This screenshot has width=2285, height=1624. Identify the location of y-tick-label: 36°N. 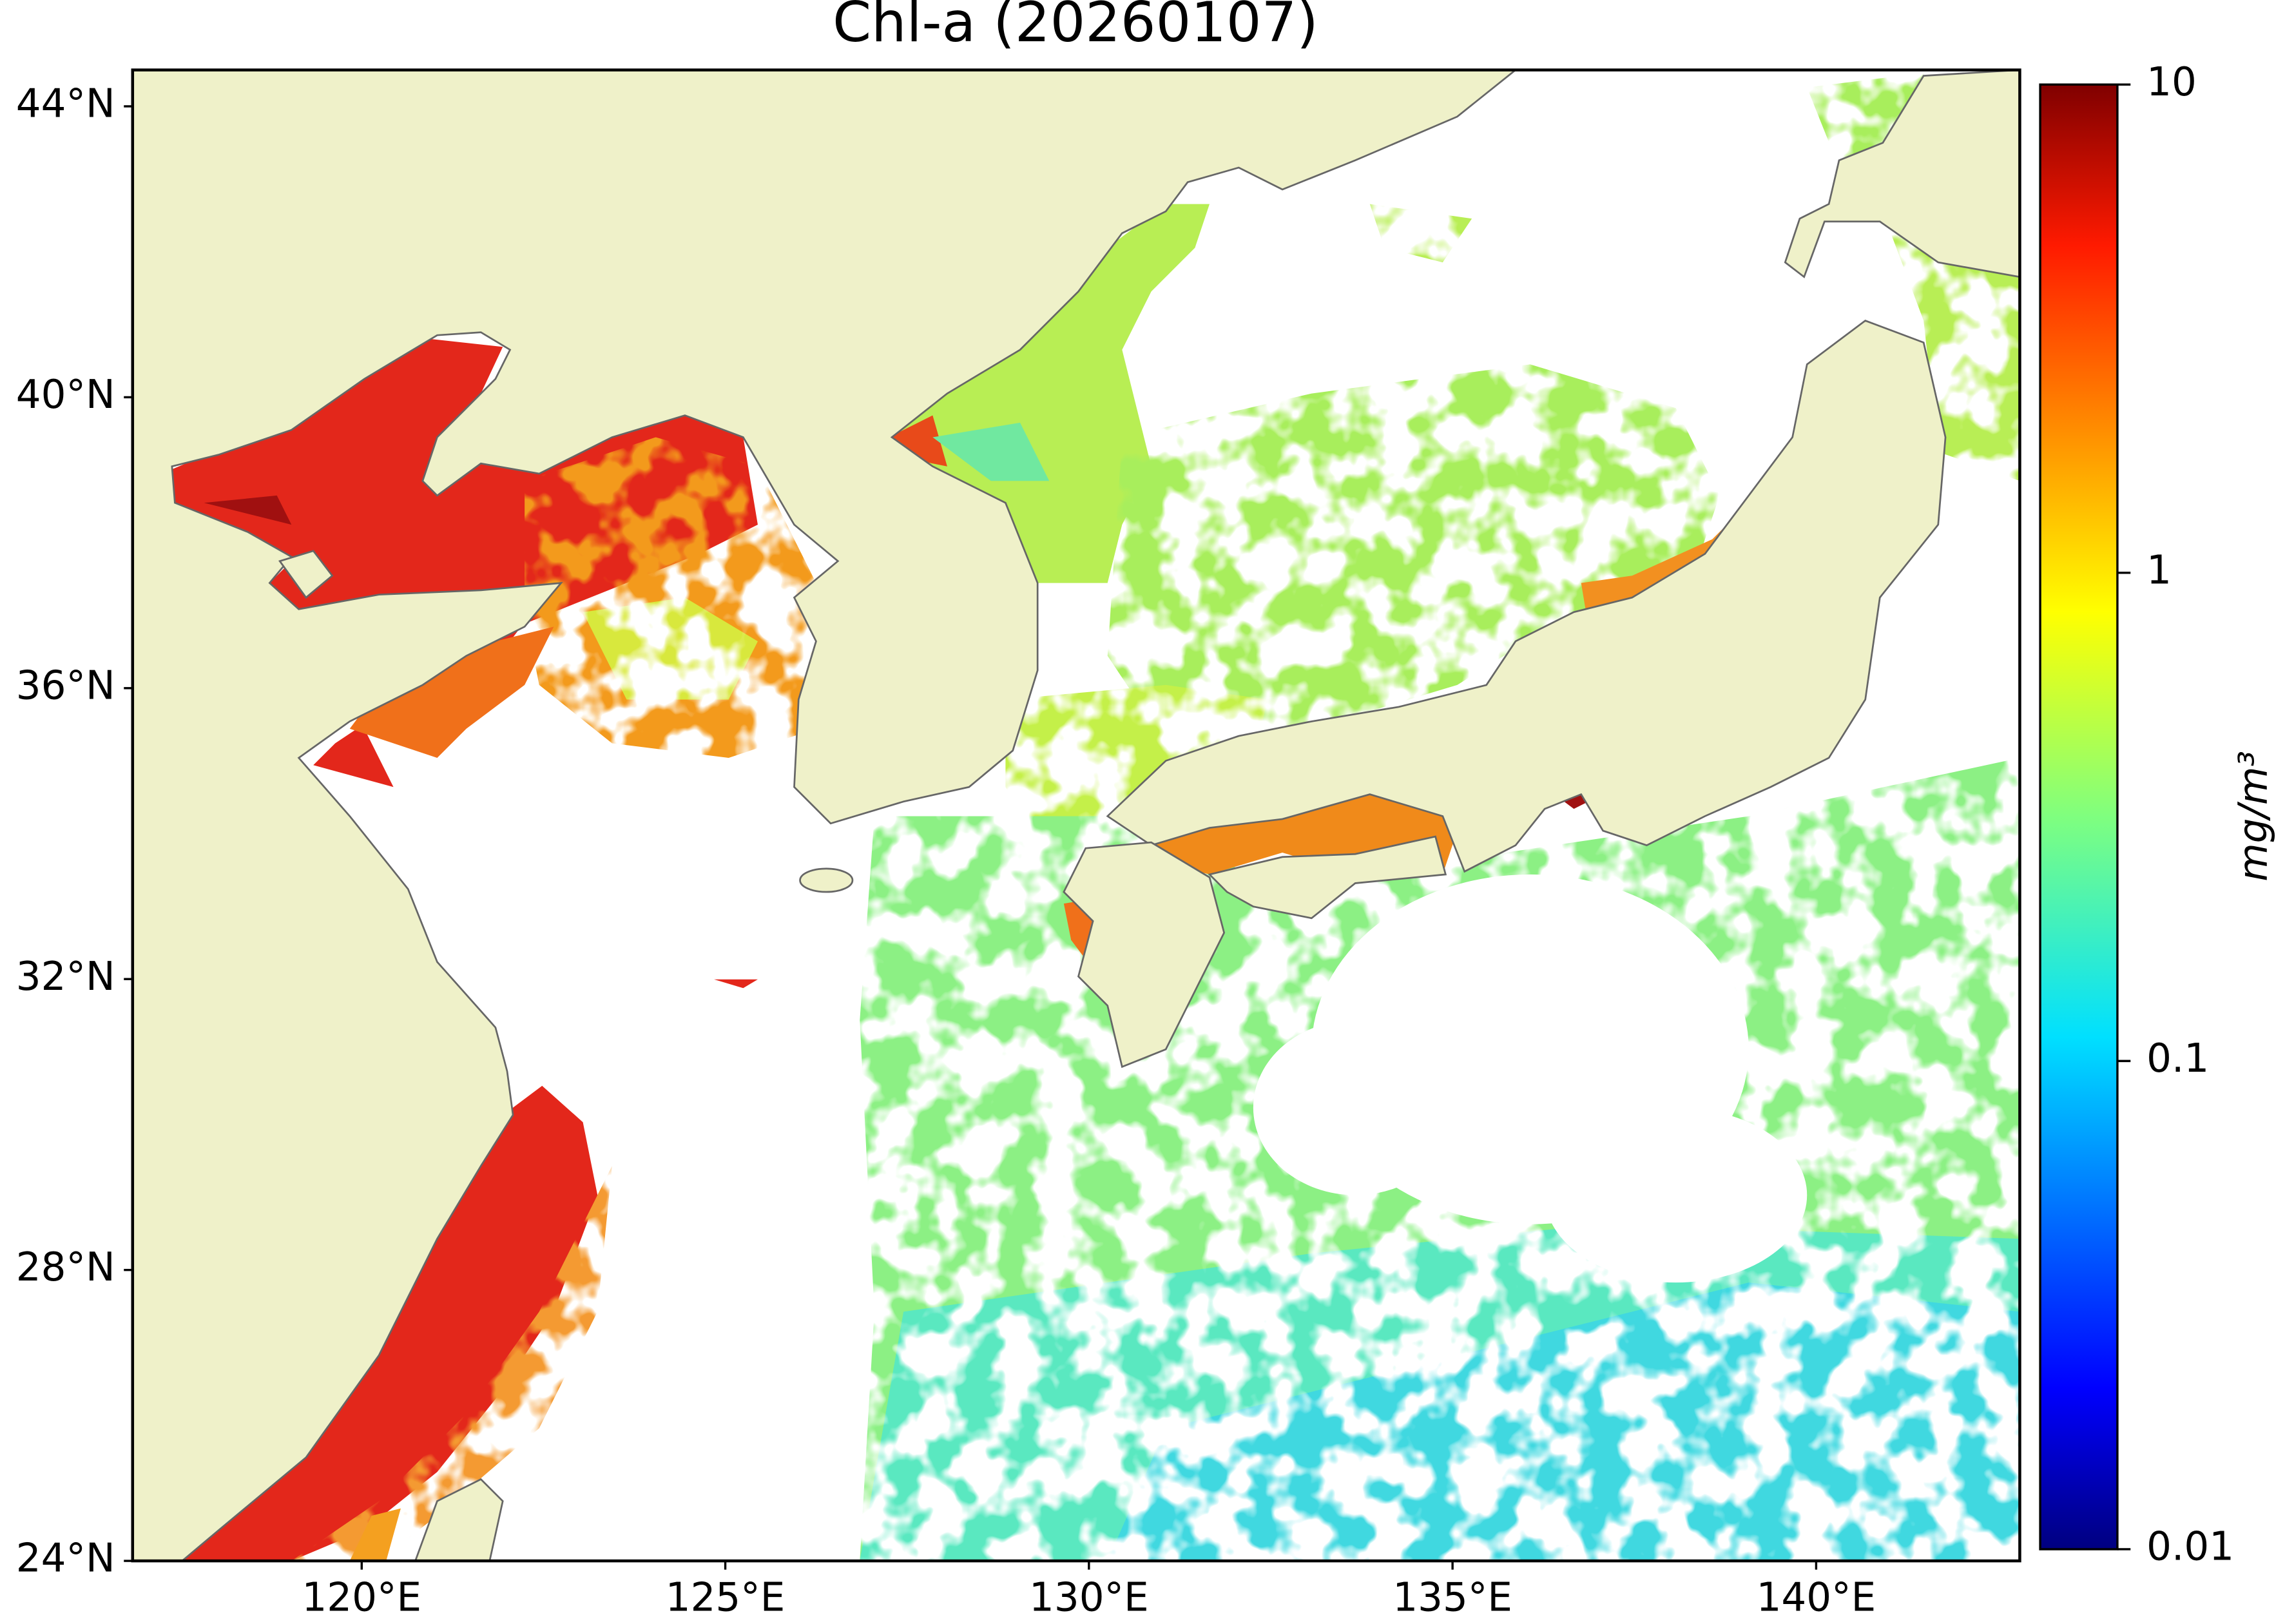
(65, 685).